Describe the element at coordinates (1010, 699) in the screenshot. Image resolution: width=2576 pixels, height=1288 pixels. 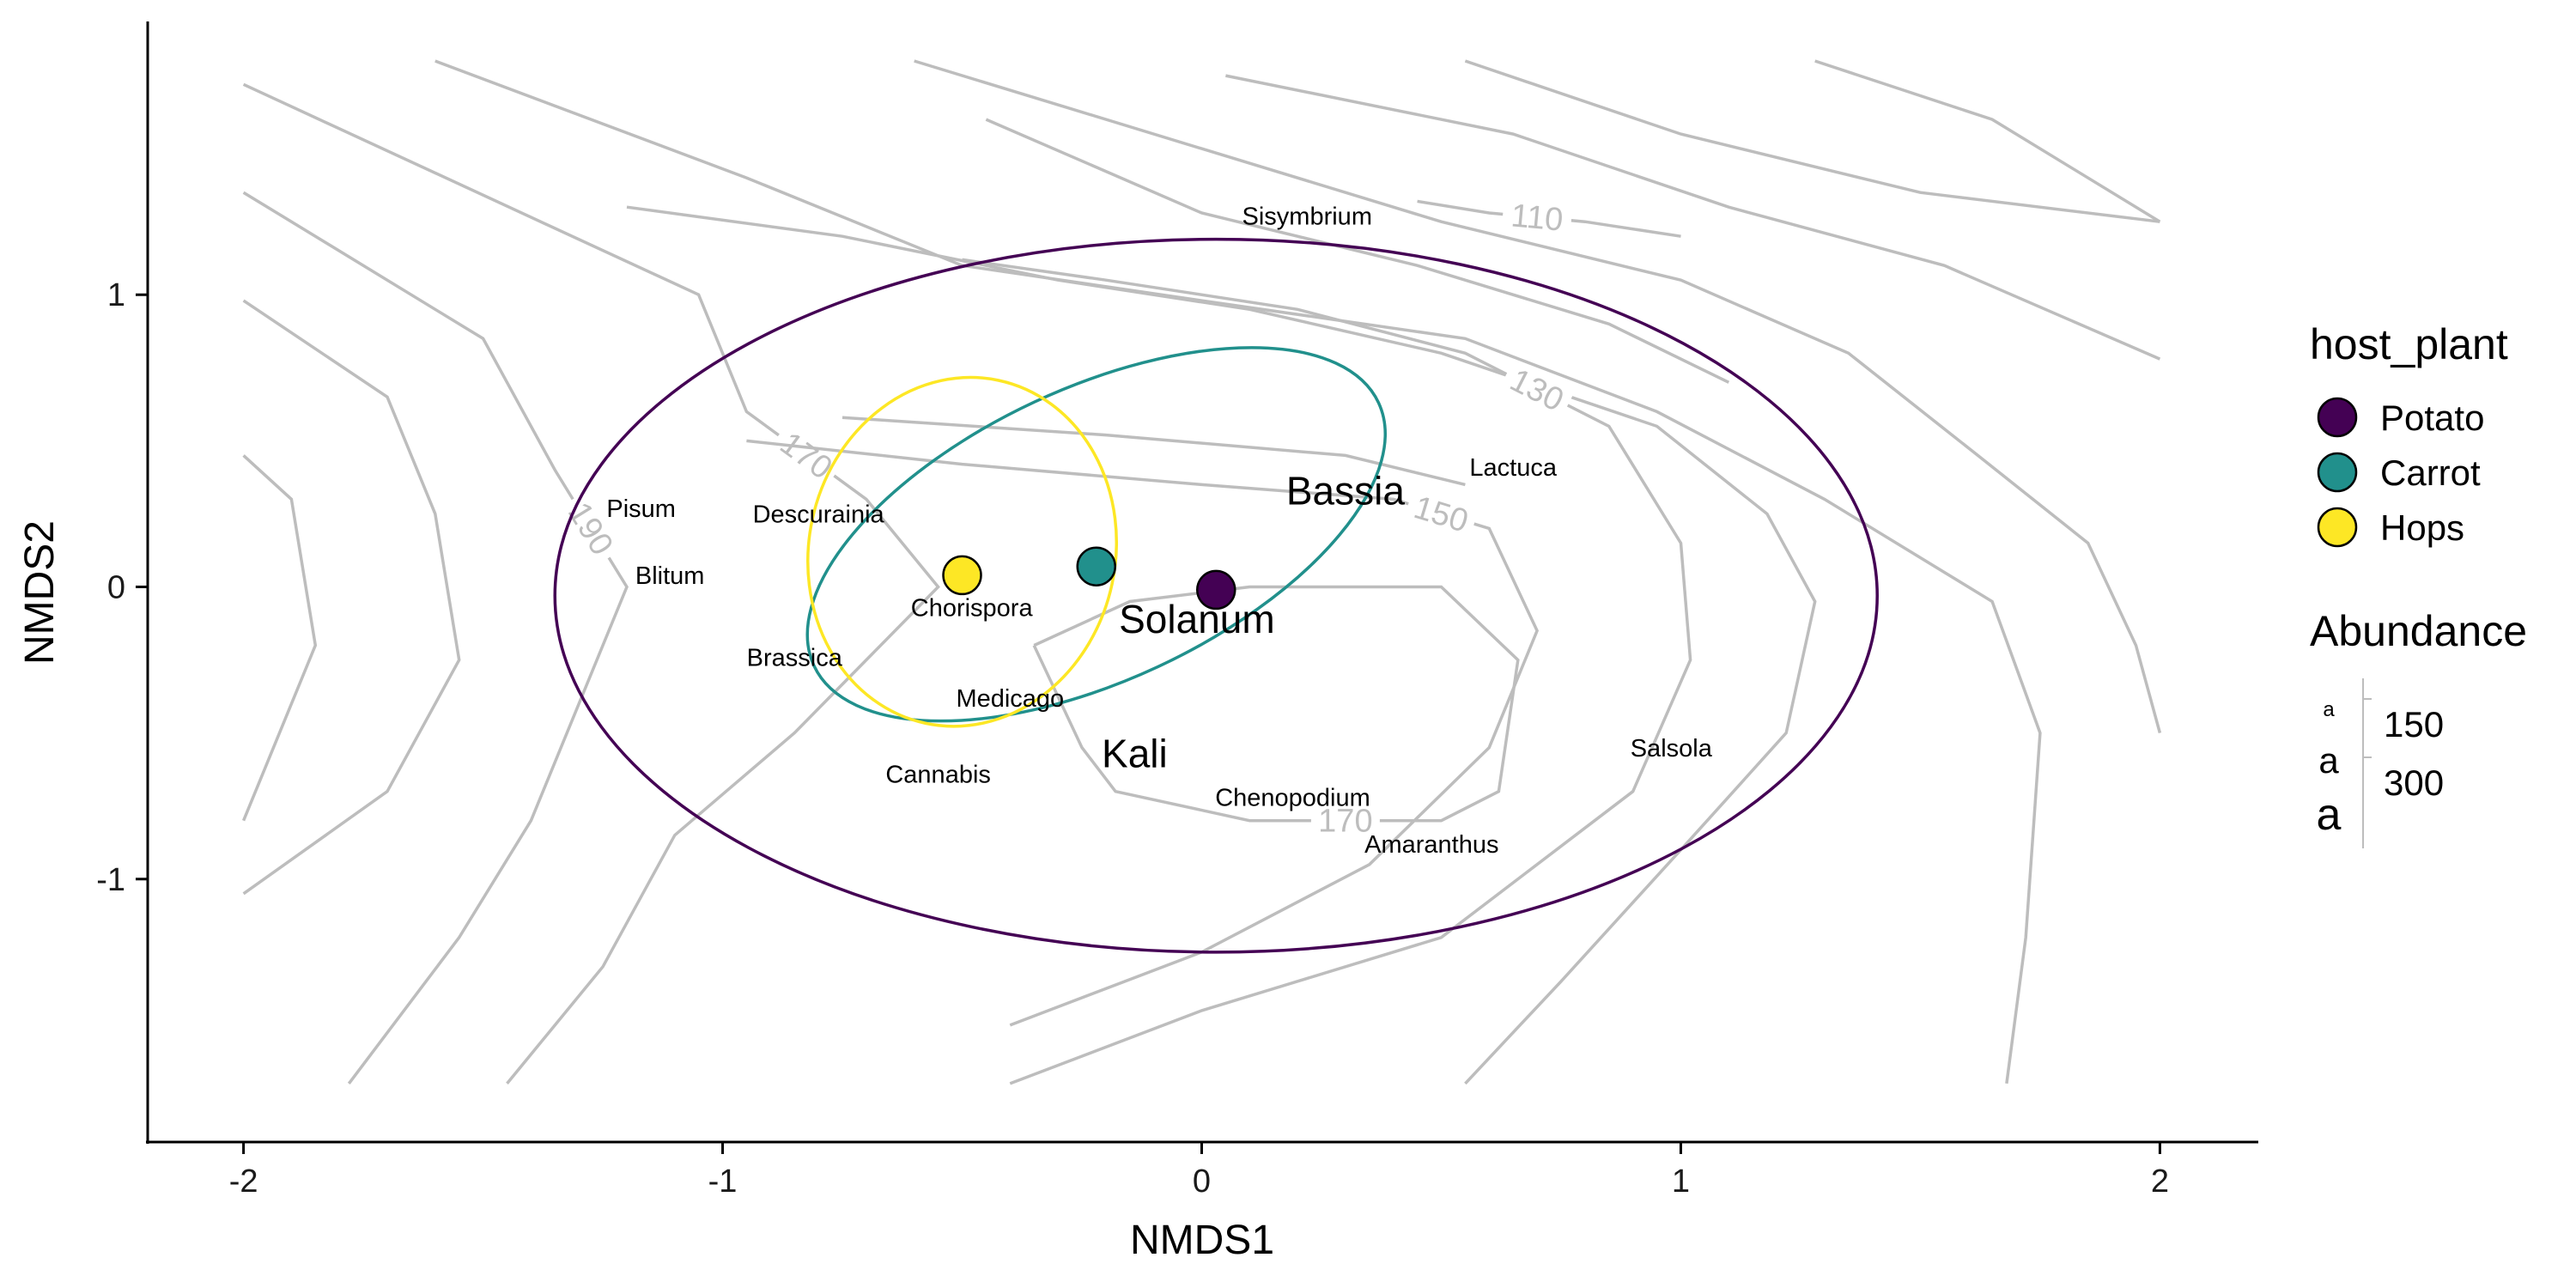
I see `species-label-medicago: Medicago` at that location.